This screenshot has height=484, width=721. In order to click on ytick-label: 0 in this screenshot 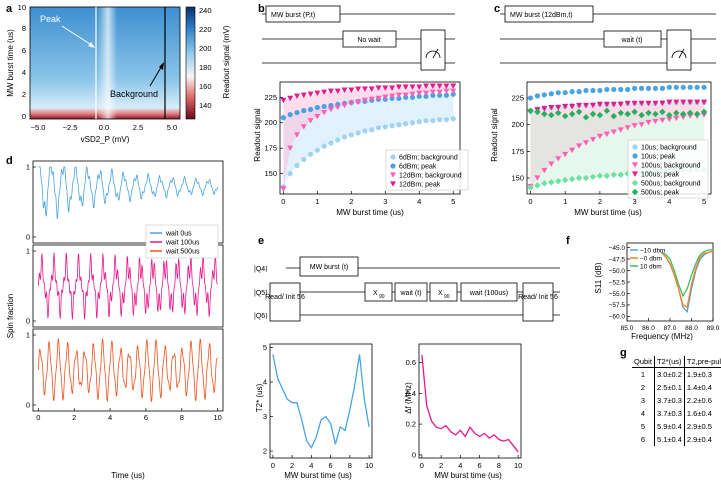, I will do `click(414, 454)`.